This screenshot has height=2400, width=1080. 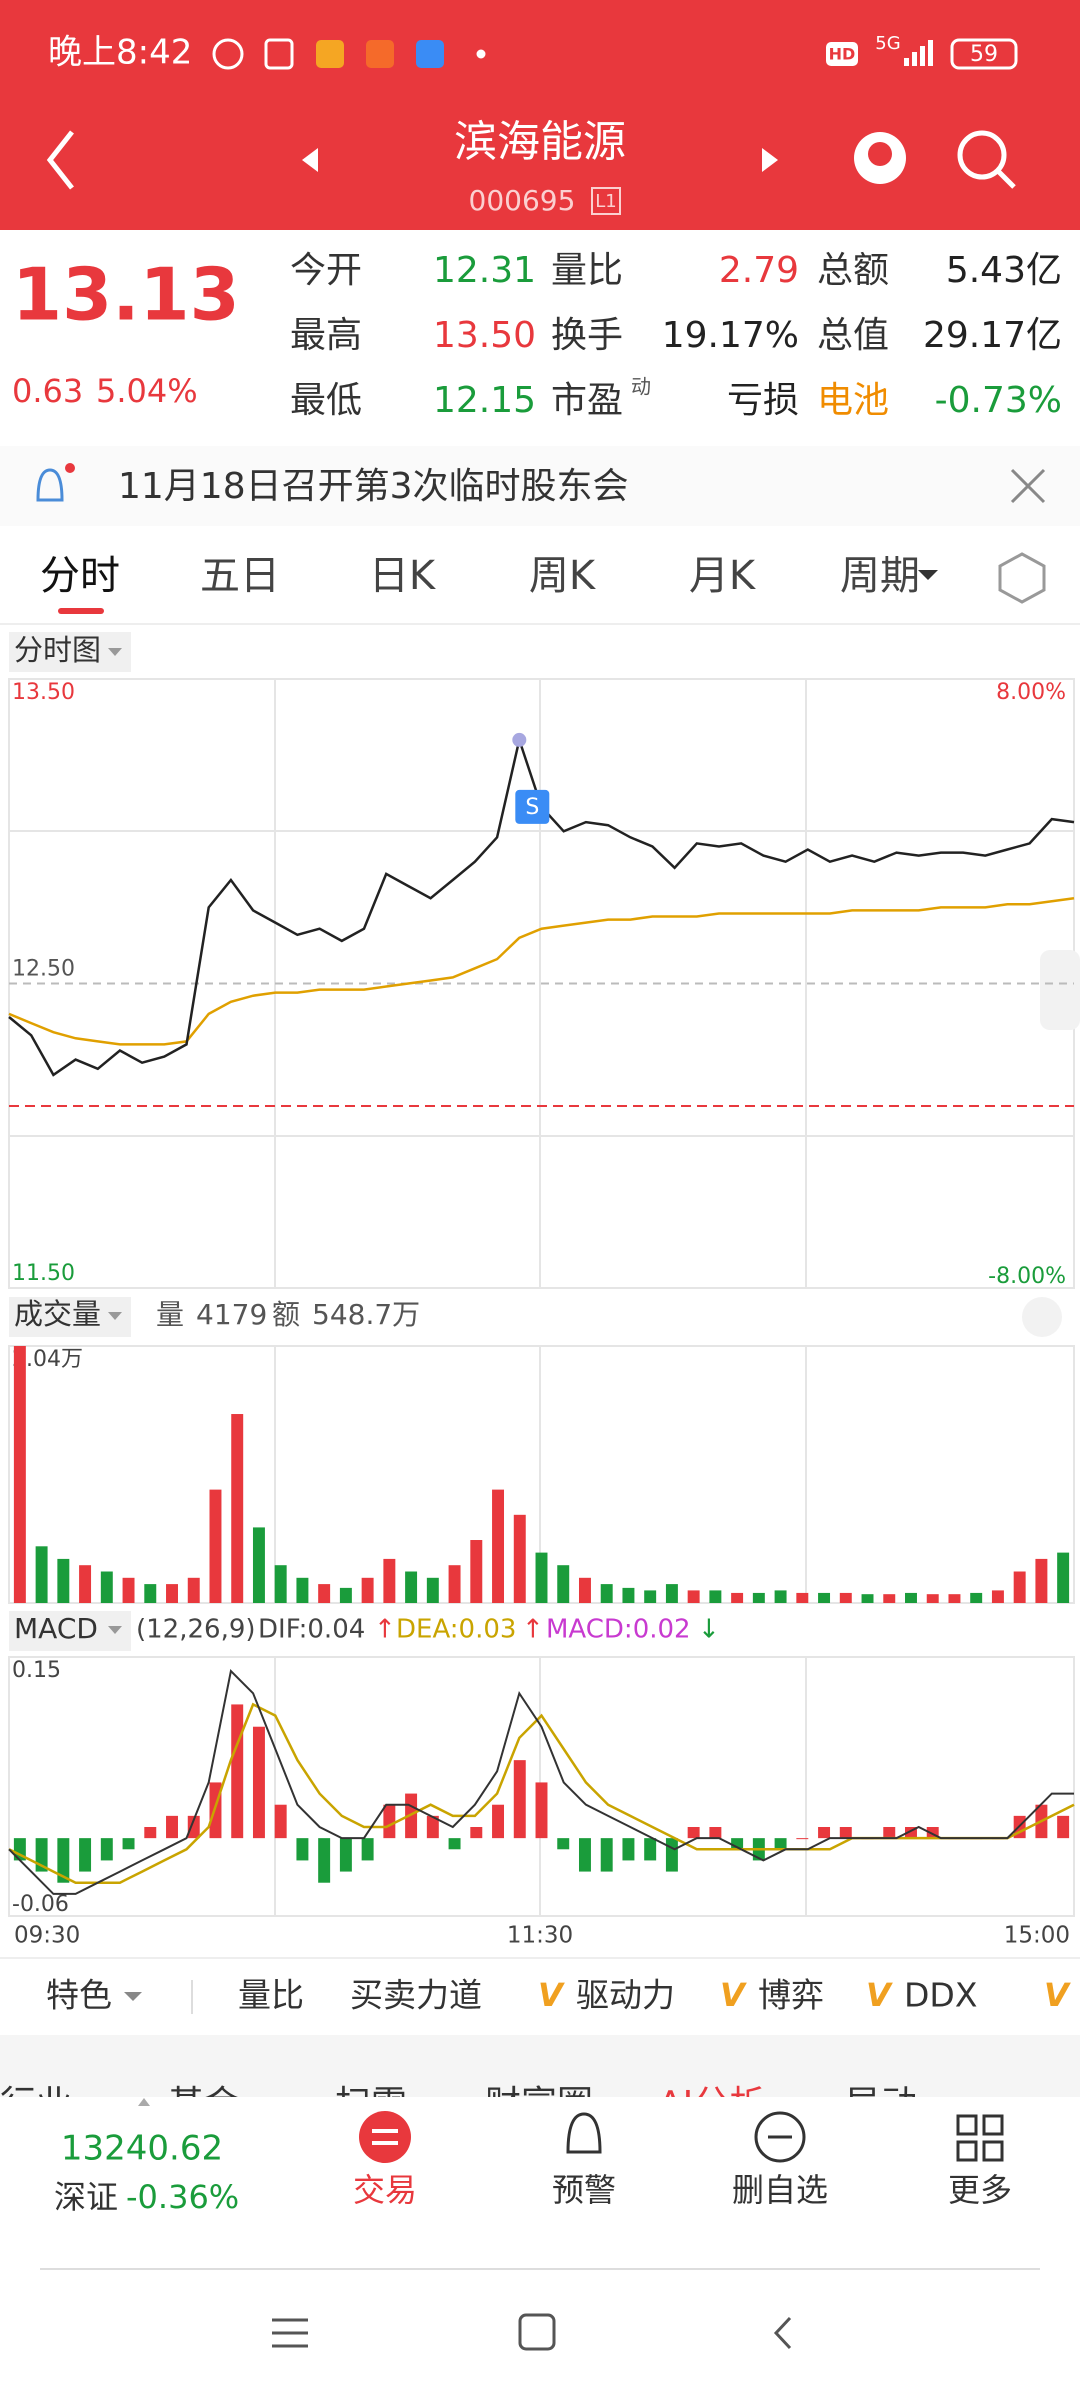 I want to click on quote-label: 最低, so click(x=326, y=400).